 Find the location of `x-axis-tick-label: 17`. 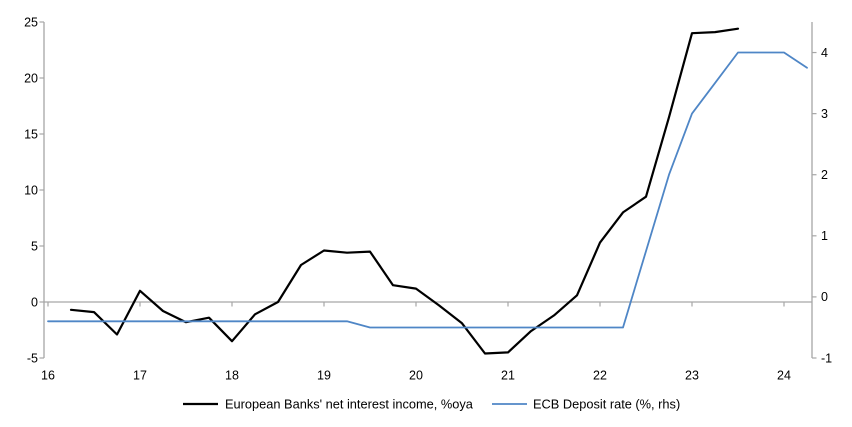

x-axis-tick-label: 17 is located at coordinates (140, 376).